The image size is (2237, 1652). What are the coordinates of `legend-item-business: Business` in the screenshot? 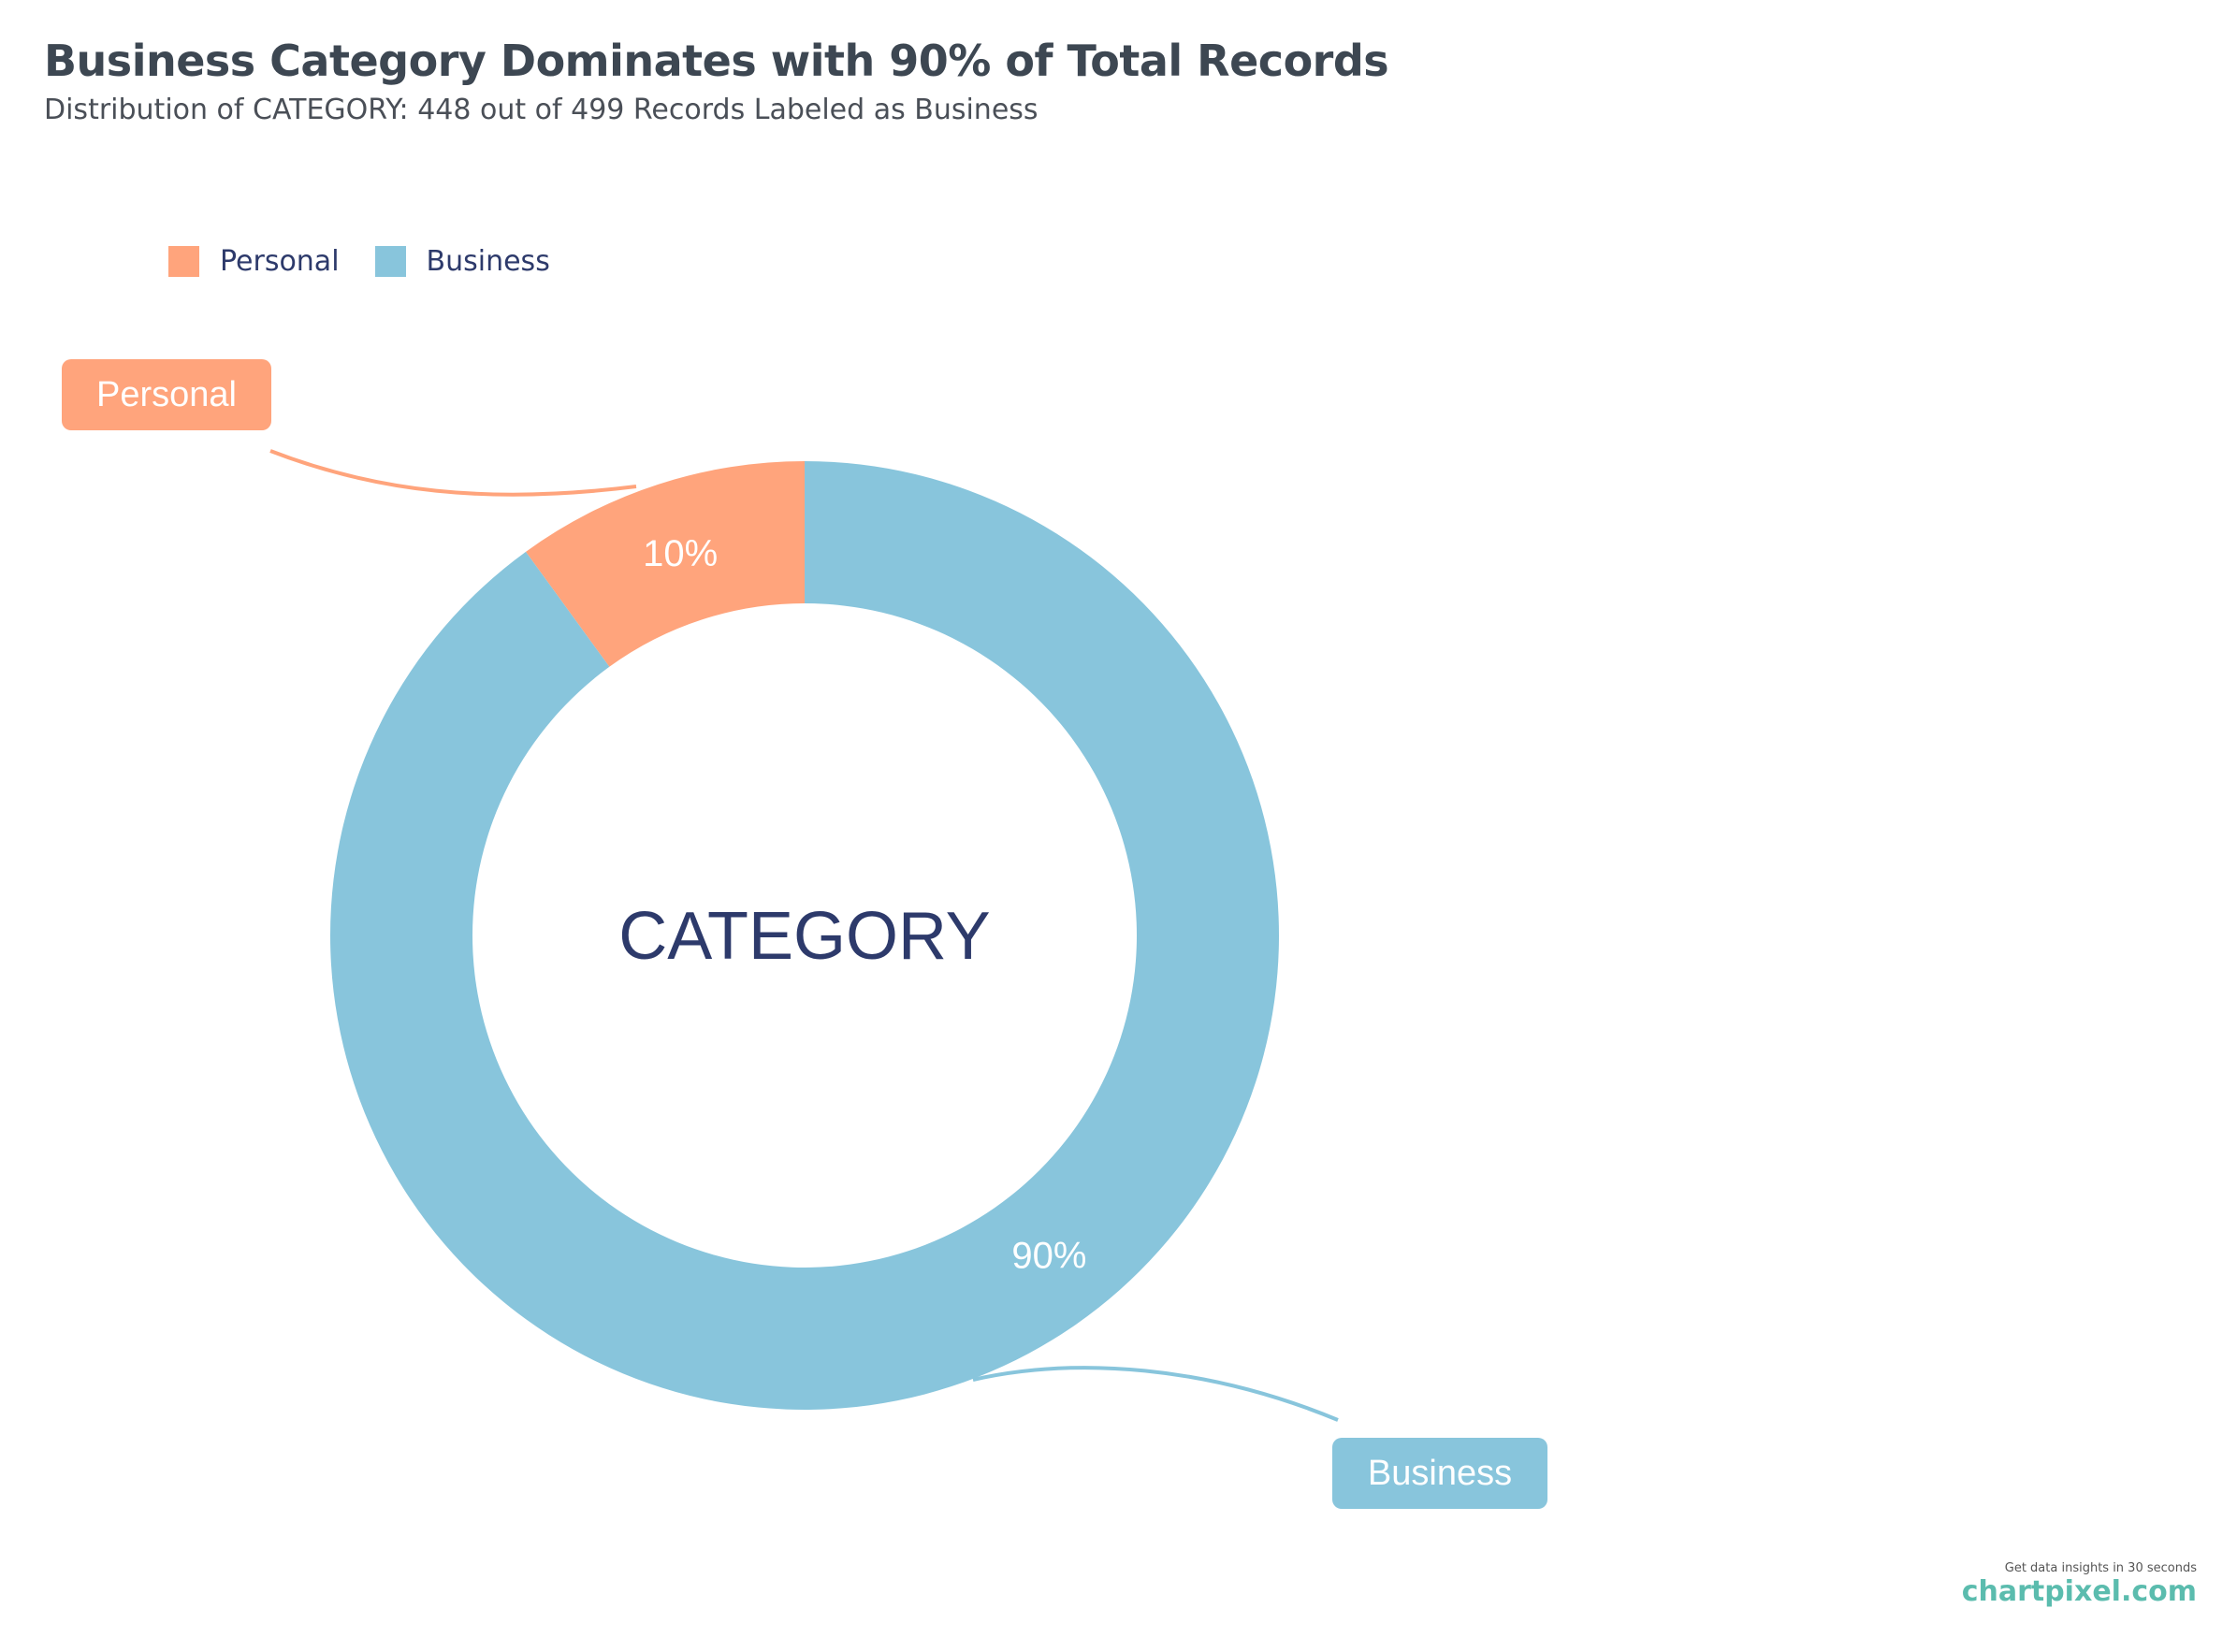 It's located at (462, 261).